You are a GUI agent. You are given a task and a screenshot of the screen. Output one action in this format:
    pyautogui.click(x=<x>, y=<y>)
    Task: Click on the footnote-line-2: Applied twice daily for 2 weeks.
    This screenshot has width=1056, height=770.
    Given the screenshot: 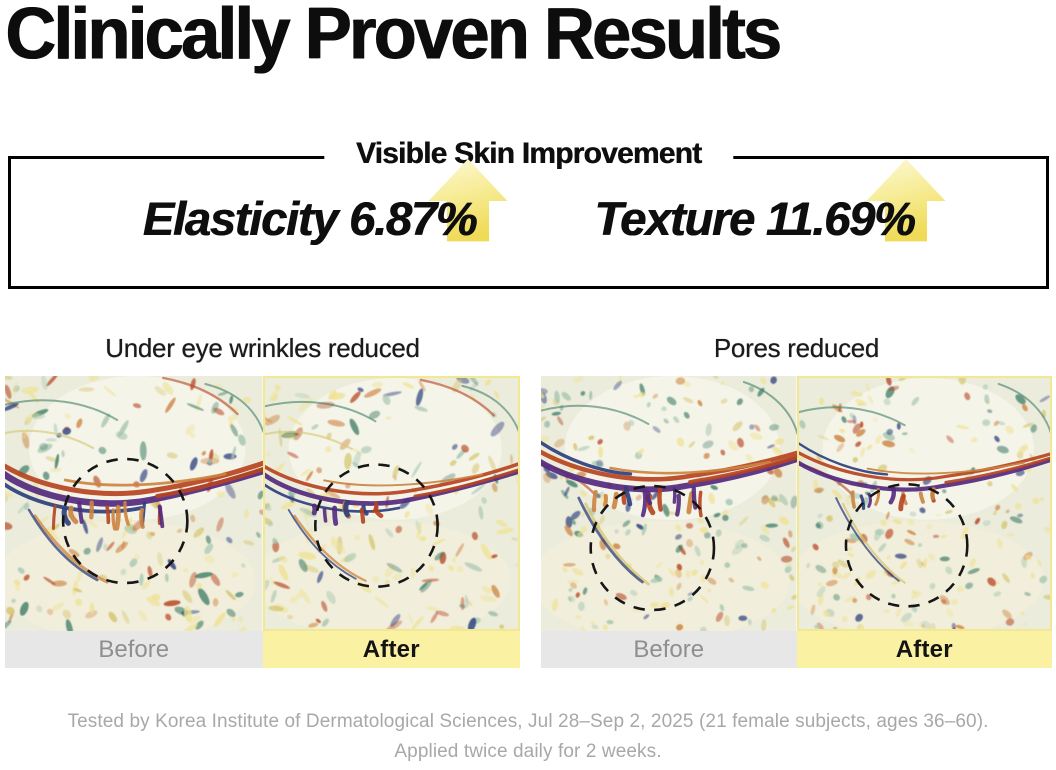 What is the action you would take?
    pyautogui.click(x=528, y=751)
    